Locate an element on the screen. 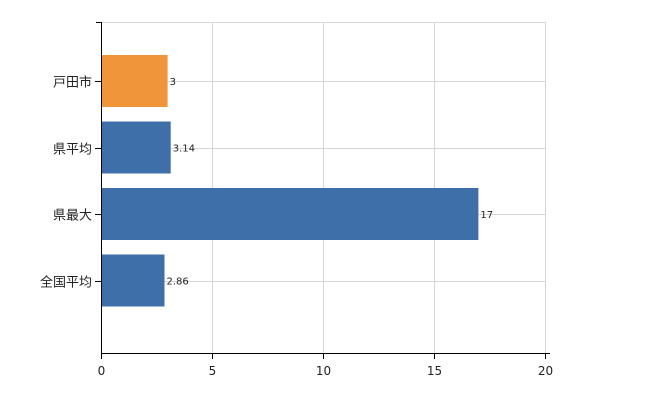 The image size is (650, 400). x-tick-label-0: 0 is located at coordinates (102, 371).